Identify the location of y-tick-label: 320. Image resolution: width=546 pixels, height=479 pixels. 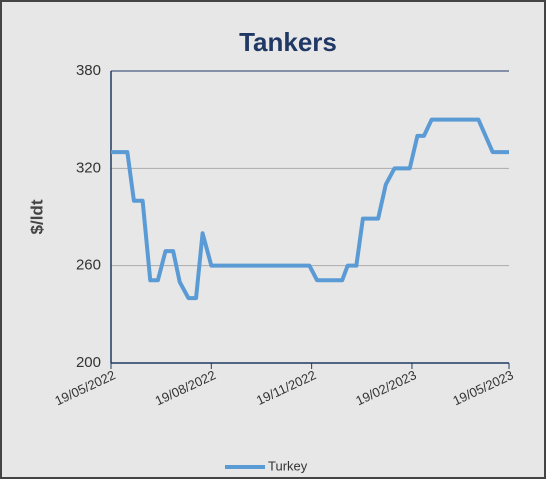
(88, 167).